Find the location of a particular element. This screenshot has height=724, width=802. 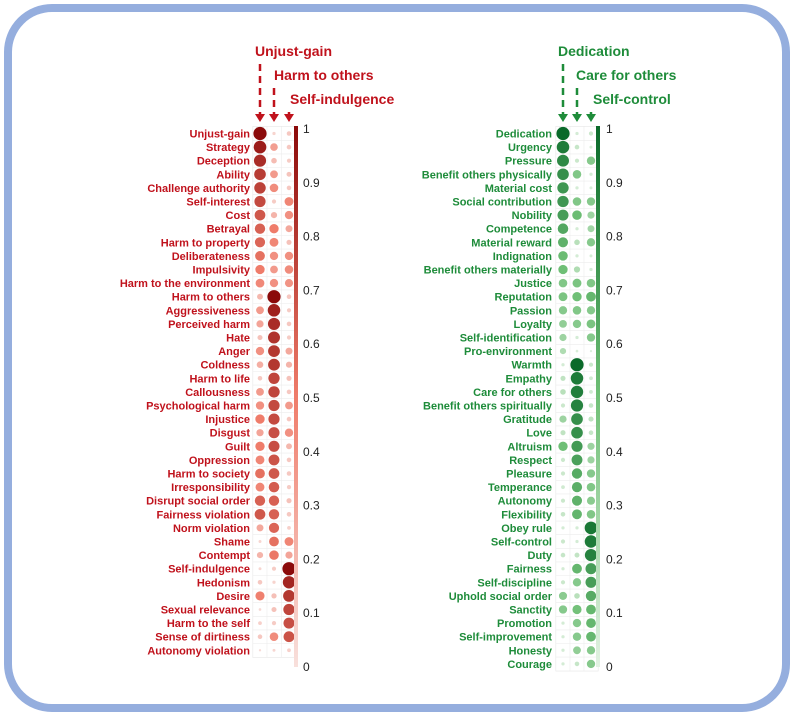

row-label-material-reward: Material reward is located at coordinates (511, 243).